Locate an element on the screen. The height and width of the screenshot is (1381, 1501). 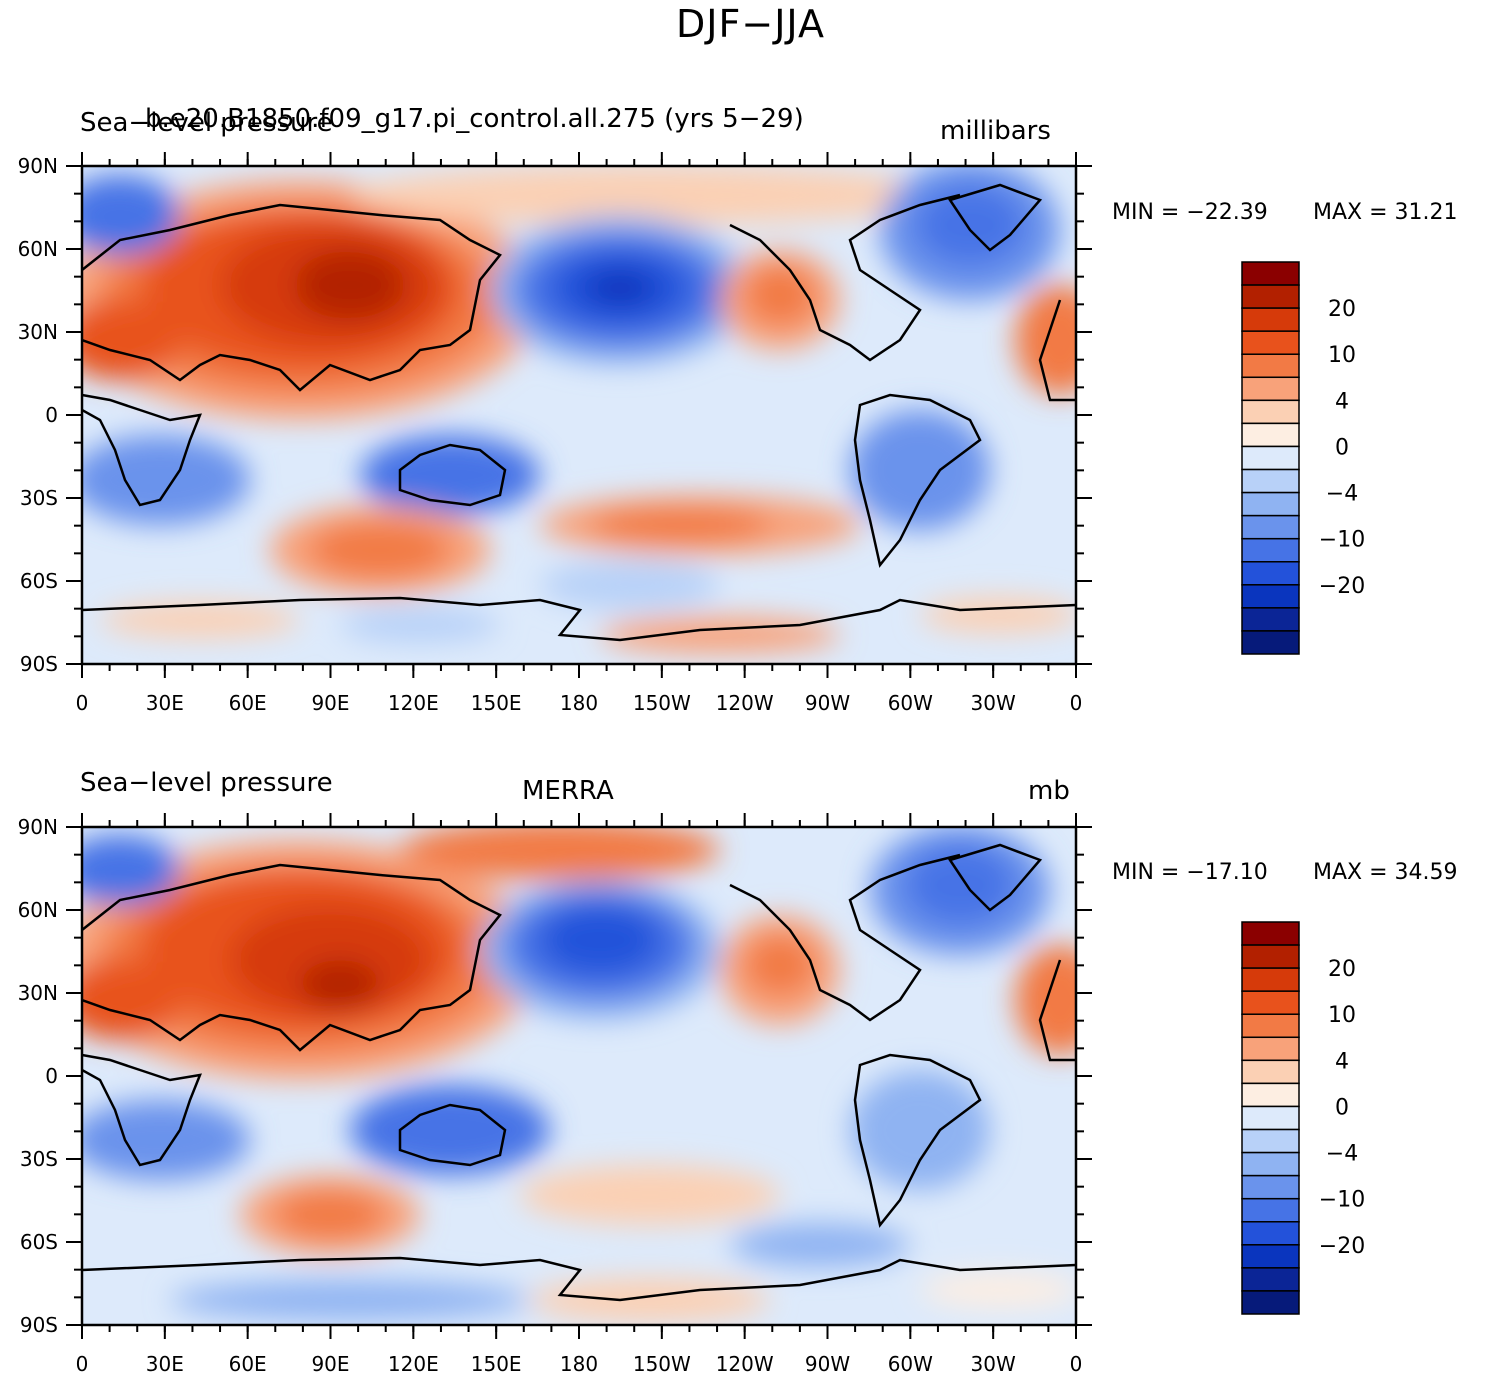
lon-tick-label: 120E is located at coordinates (413, 703).